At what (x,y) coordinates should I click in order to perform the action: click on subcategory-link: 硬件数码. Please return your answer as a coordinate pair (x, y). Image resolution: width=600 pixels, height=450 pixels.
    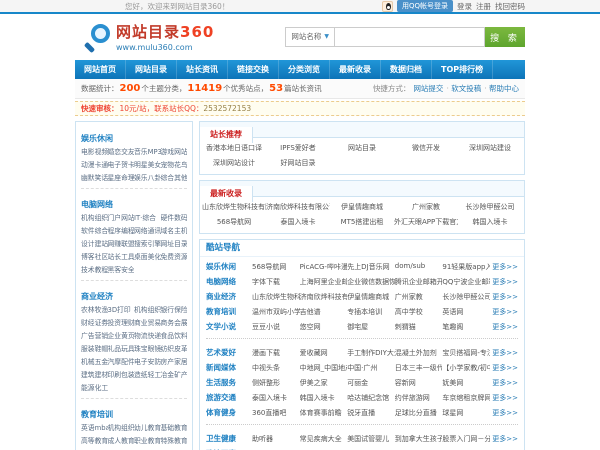
    Looking at the image, I should click on (174, 218).